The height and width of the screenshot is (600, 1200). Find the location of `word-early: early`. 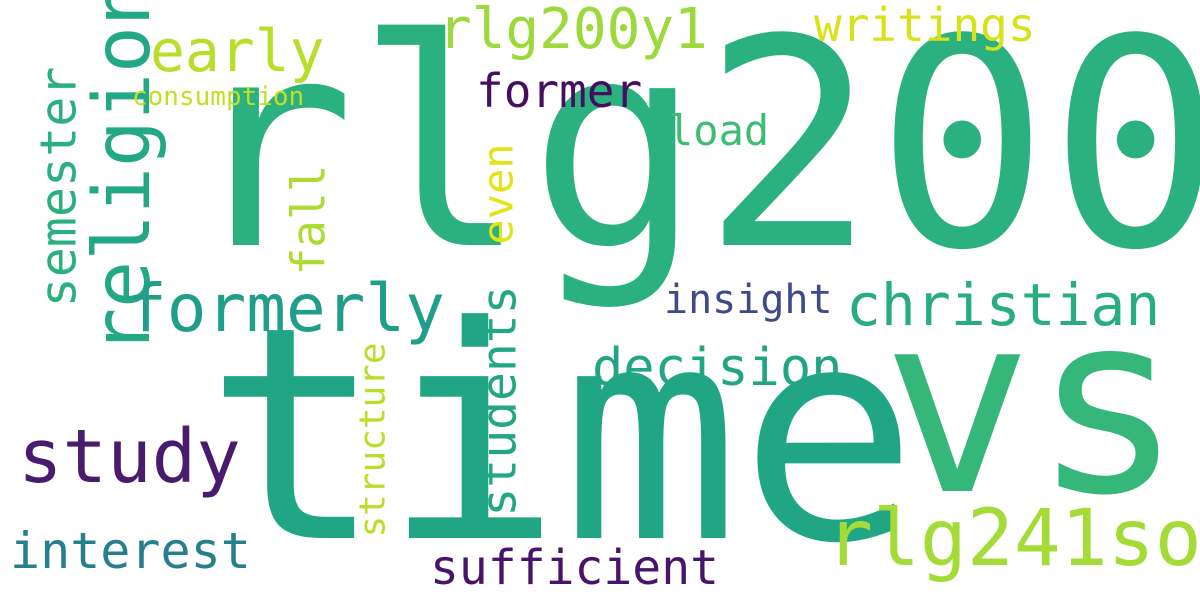

word-early: early is located at coordinates (237, 51).